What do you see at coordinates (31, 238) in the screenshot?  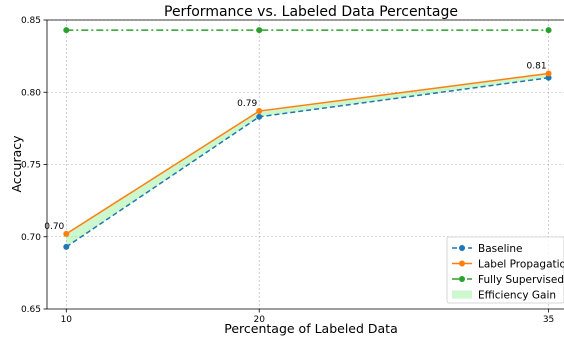 I see `y-tick-label: 0.70` at bounding box center [31, 238].